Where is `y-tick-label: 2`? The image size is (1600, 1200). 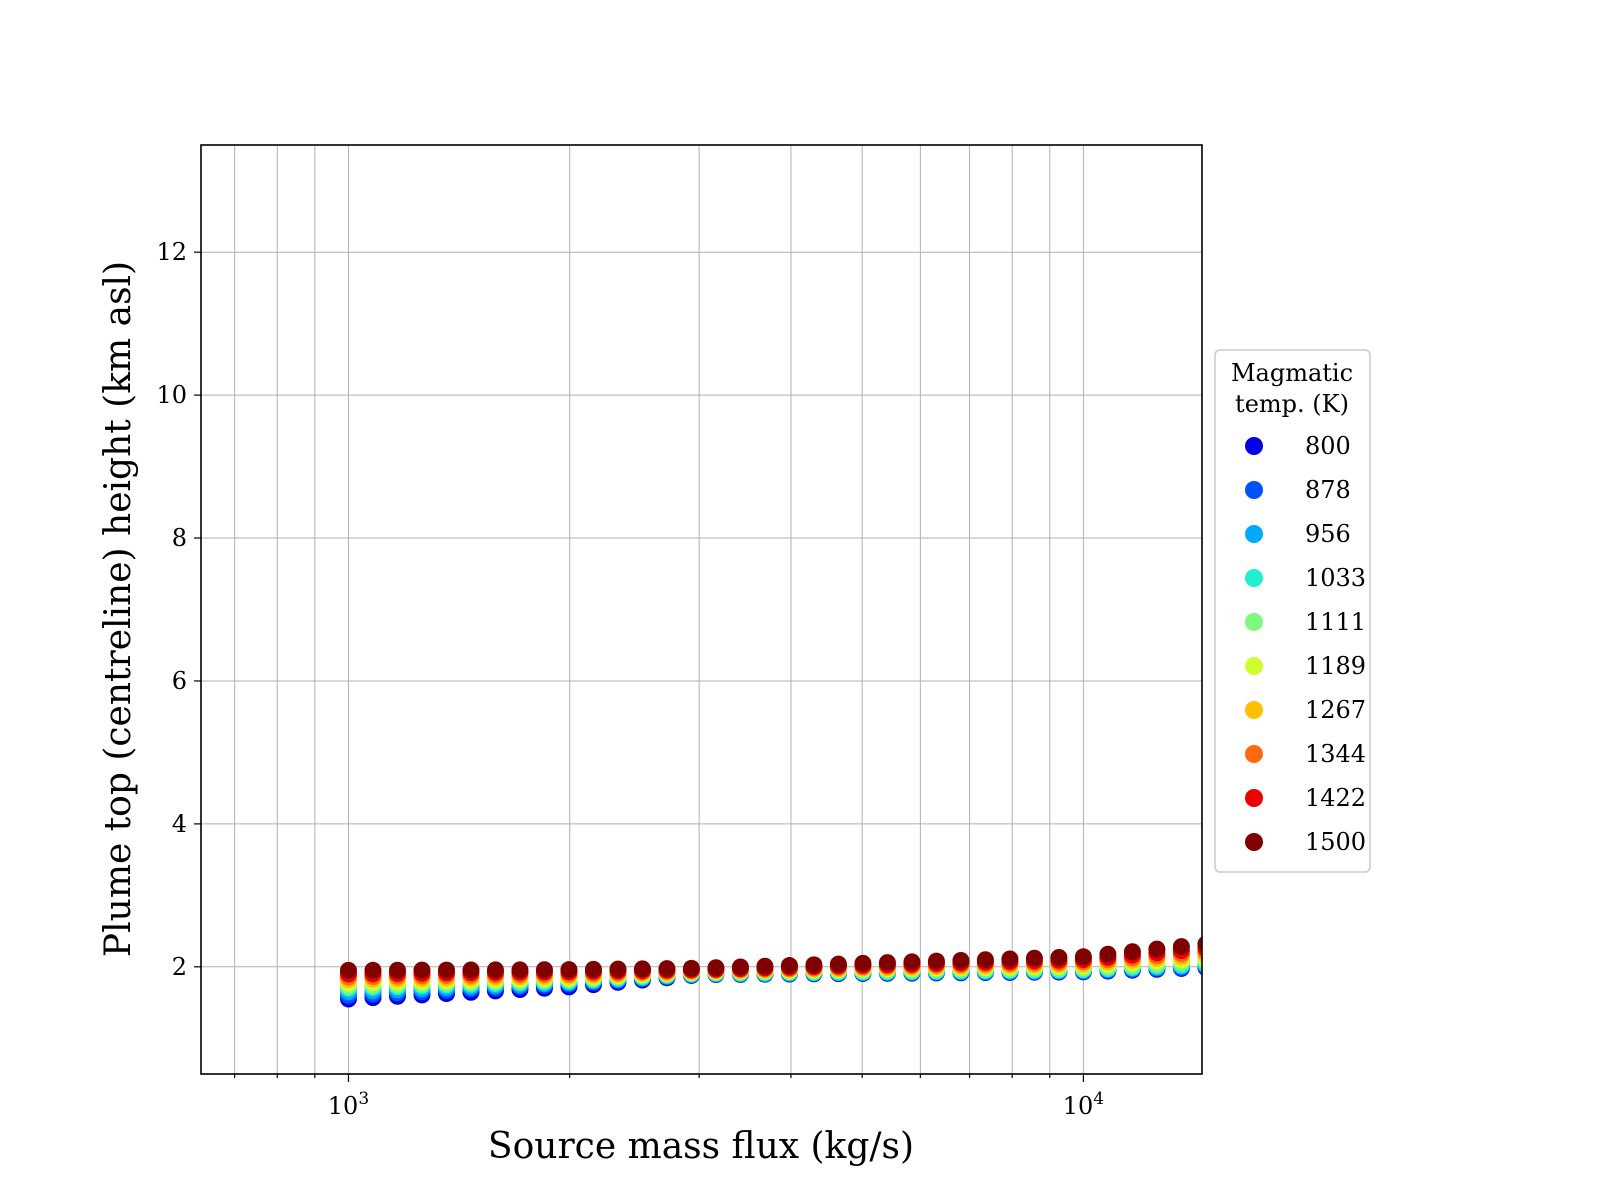
y-tick-label: 2 is located at coordinates (179, 967).